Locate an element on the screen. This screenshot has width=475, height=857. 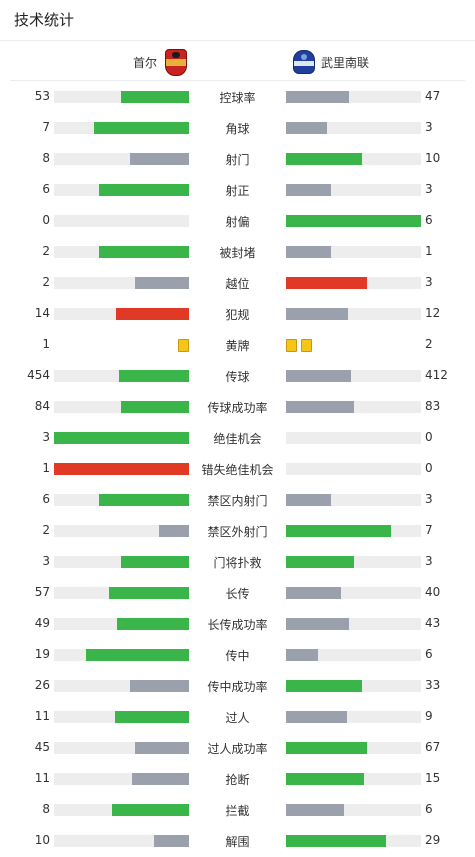
stat-label: 解围 is located at coordinates (237, 842).